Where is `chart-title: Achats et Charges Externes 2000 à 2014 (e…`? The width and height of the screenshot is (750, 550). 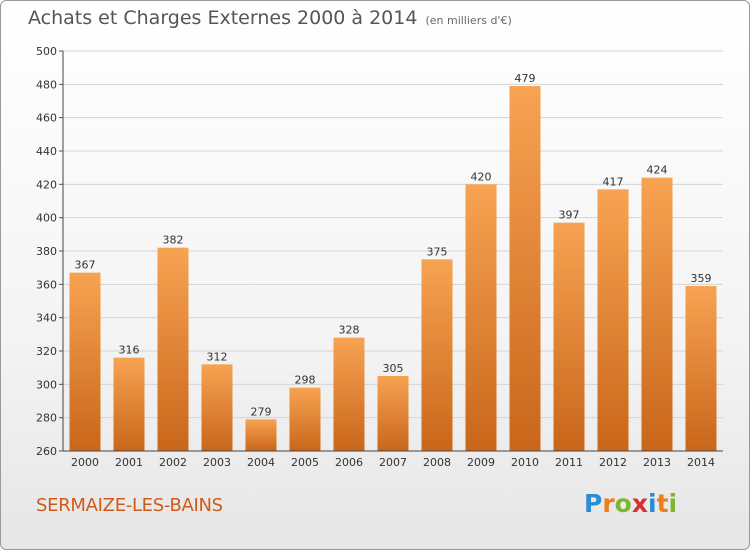
chart-title: Achats et Charges Externes 2000 à 2014 (e… is located at coordinates (270, 18).